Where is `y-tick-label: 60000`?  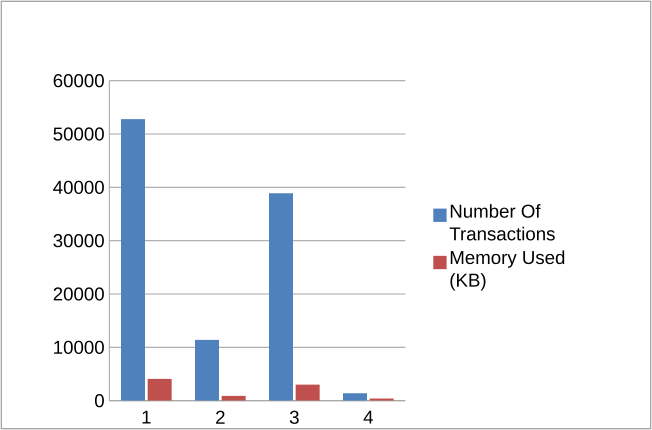
y-tick-label: 60000 is located at coordinates (79, 81).